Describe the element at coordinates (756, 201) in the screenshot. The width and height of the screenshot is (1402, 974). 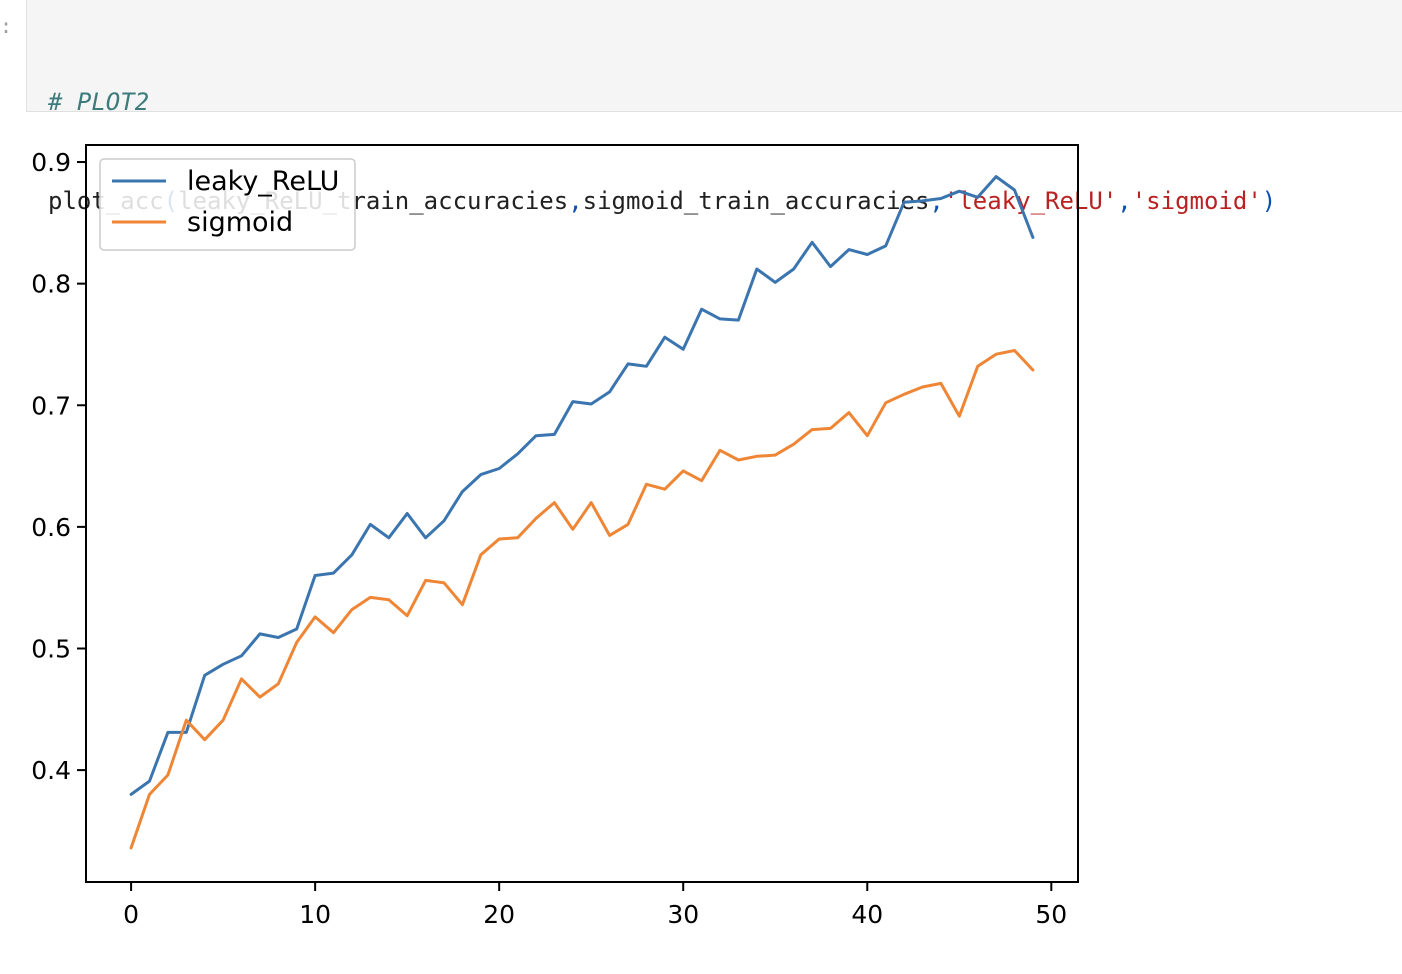
I see `arg-sigmoid-accuracies: sigmoid_train_accuracies` at that location.